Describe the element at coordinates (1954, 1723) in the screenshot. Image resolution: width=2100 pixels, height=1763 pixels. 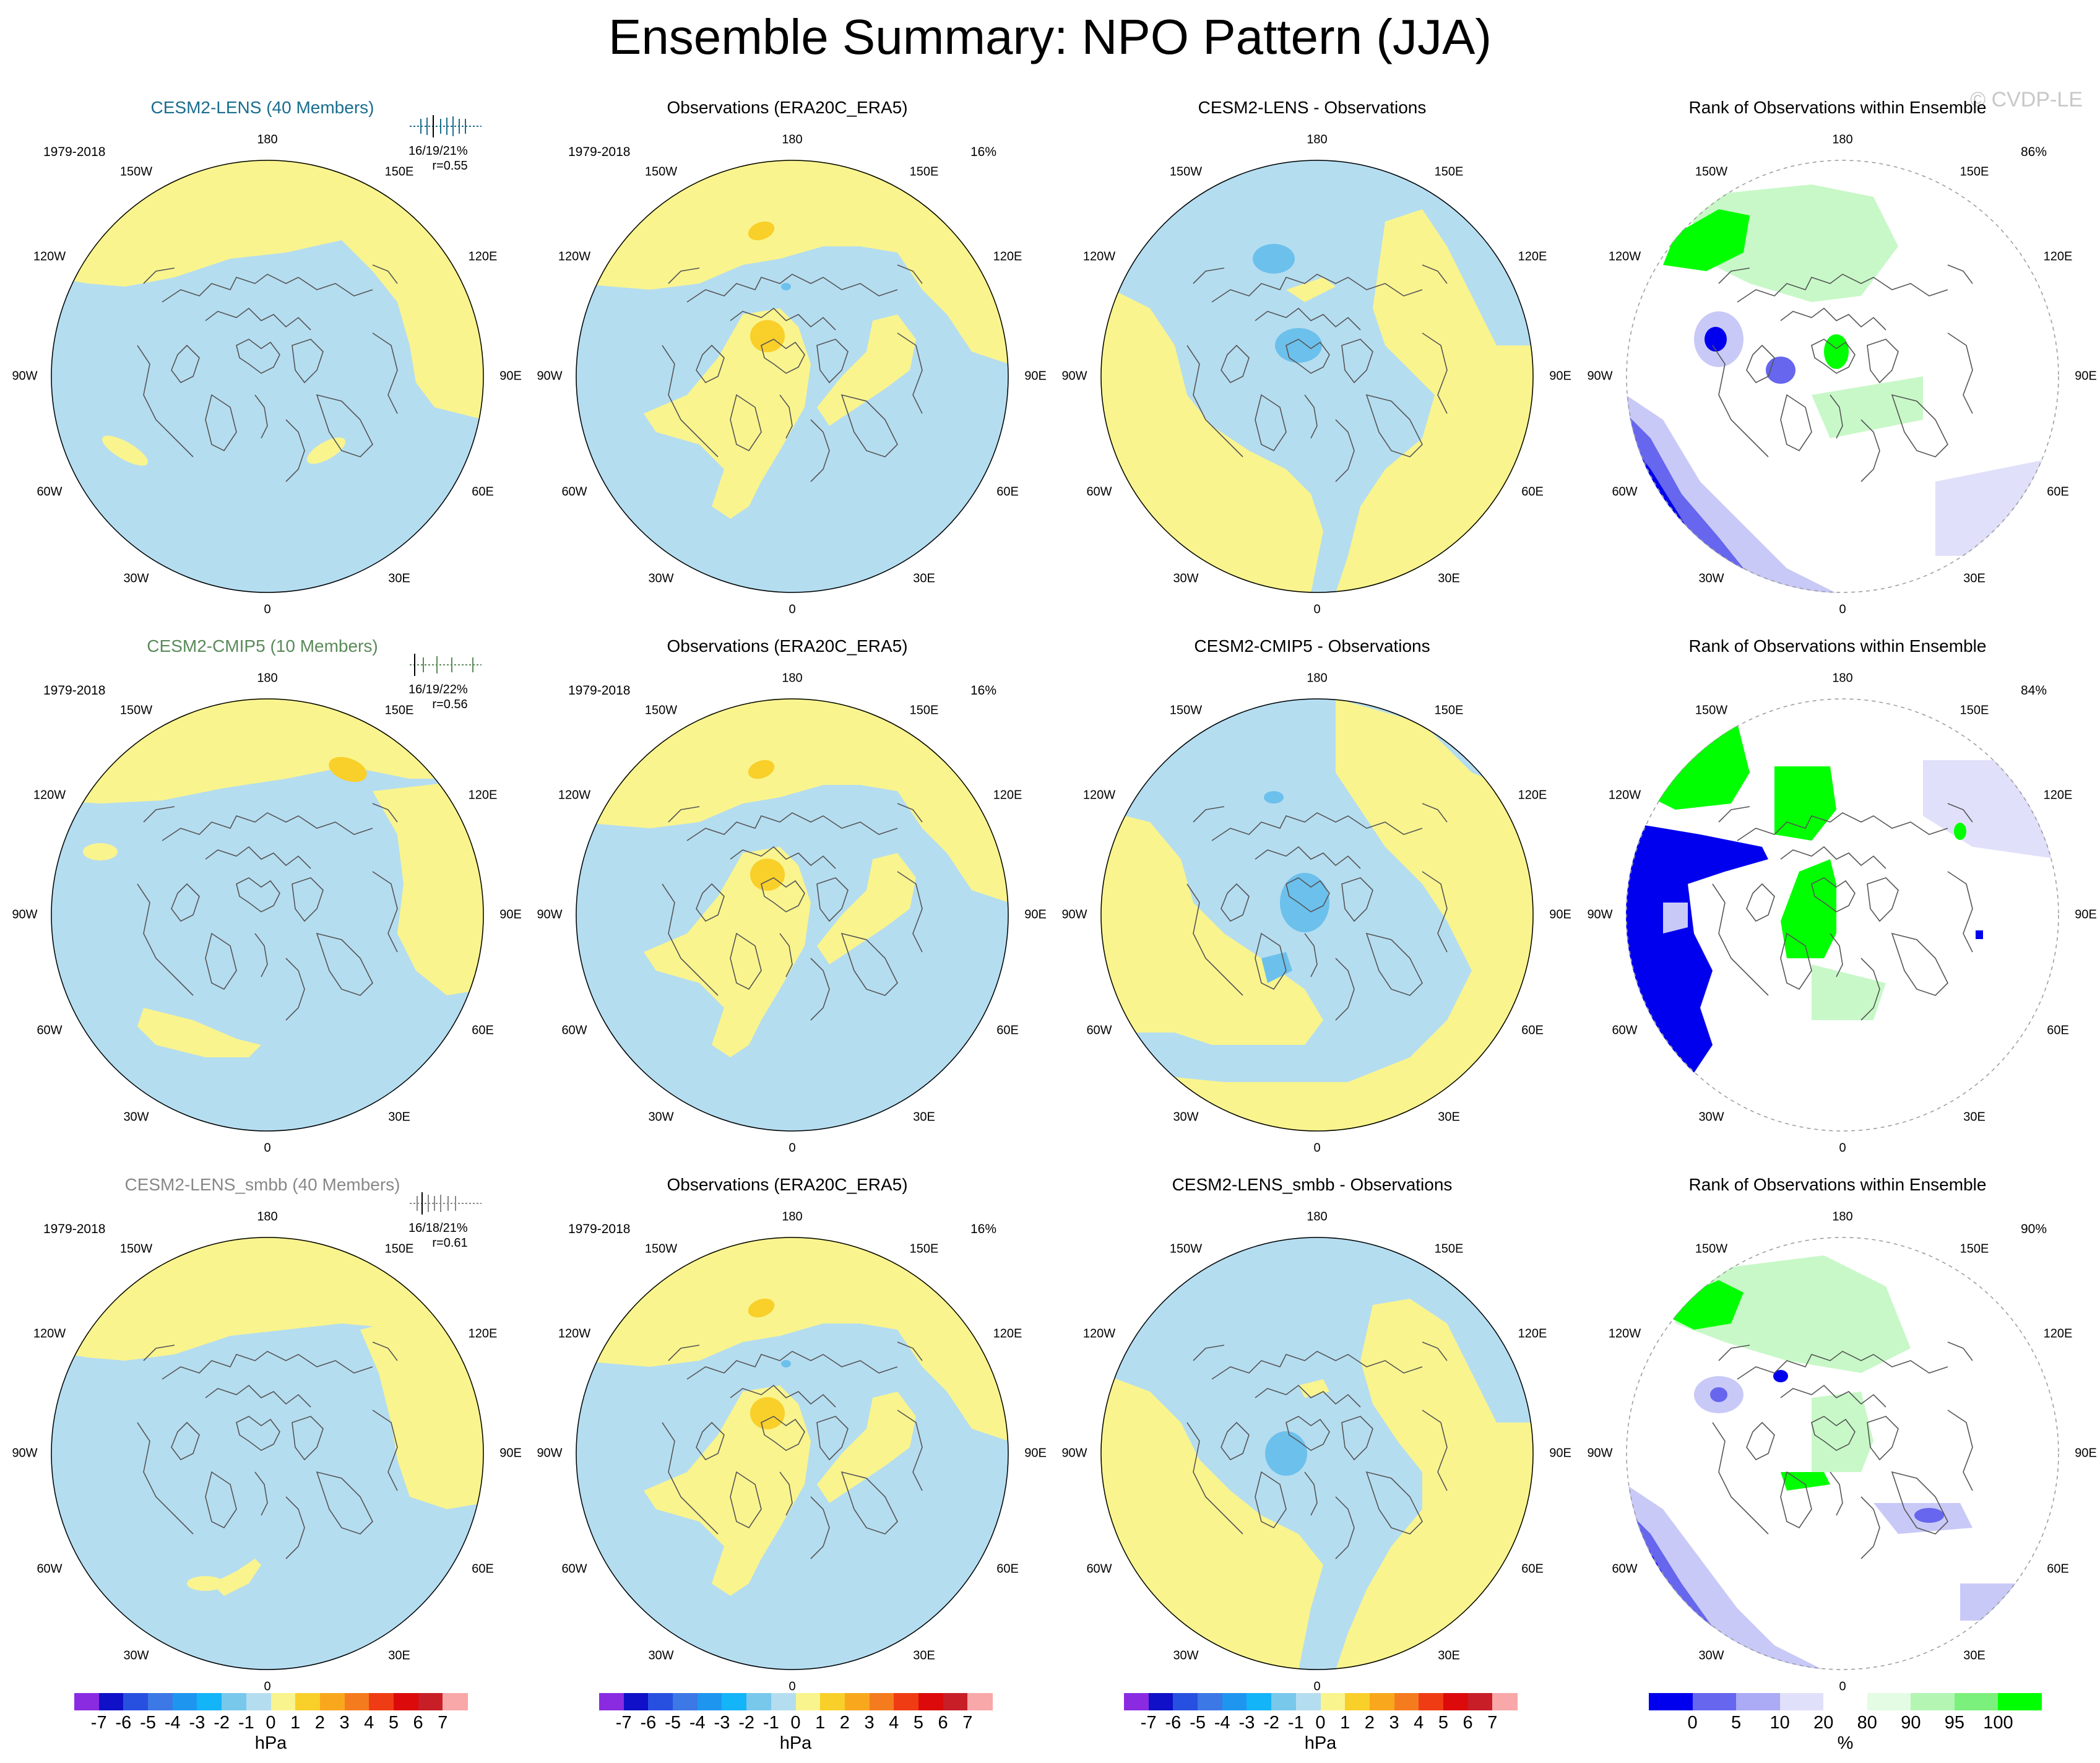
I see `colorbar-tick-label: 95` at that location.